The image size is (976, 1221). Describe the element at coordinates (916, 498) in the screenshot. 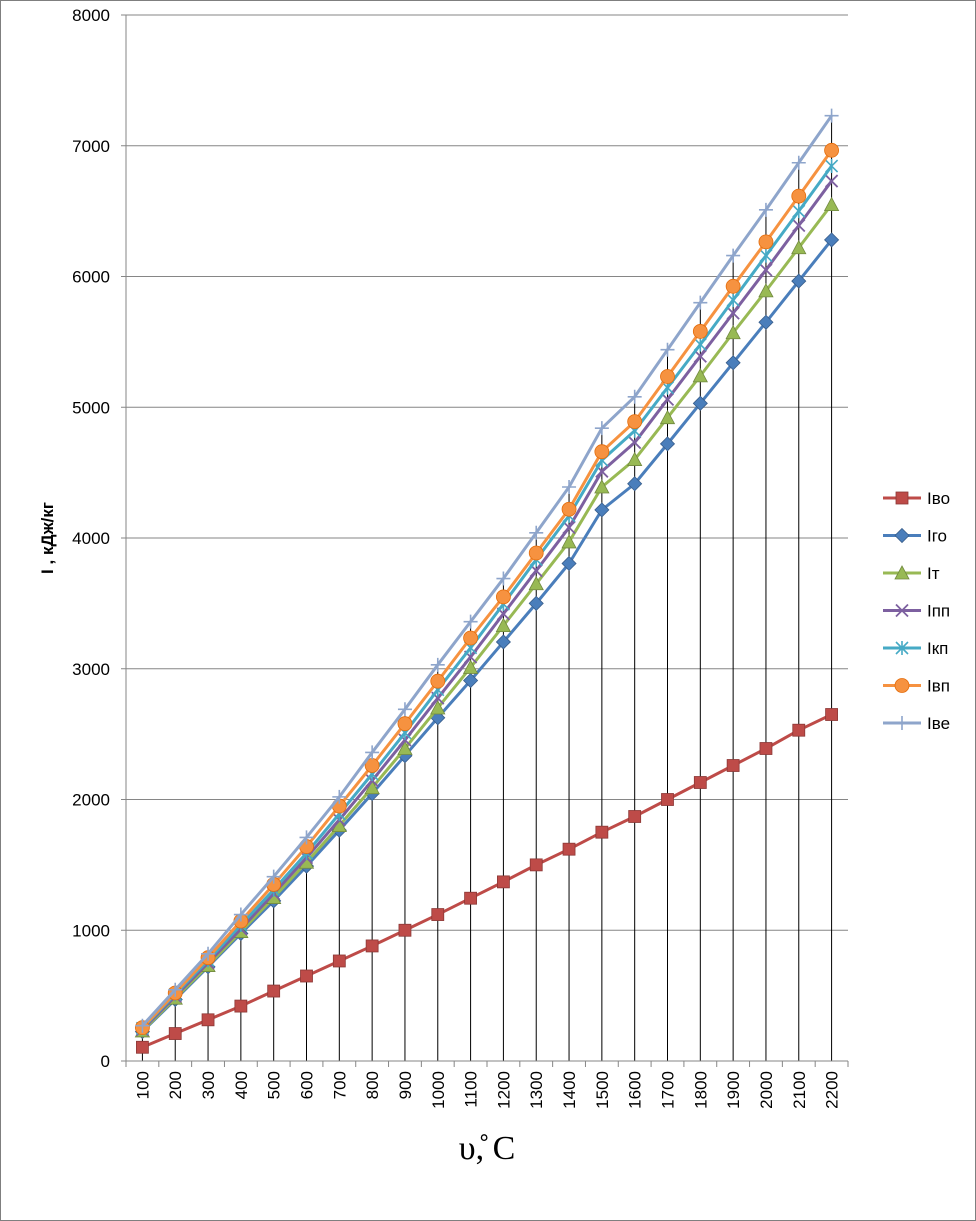

I see `legend-entry: Iво` at that location.